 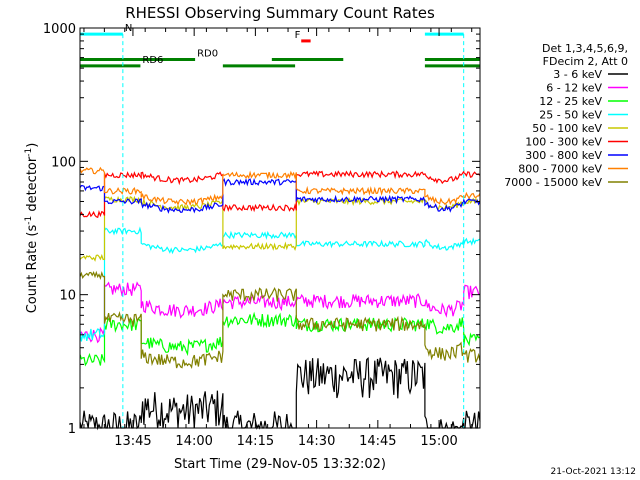 I want to click on legend-entry-label: 25 - 50 keV, so click(x=570, y=115).